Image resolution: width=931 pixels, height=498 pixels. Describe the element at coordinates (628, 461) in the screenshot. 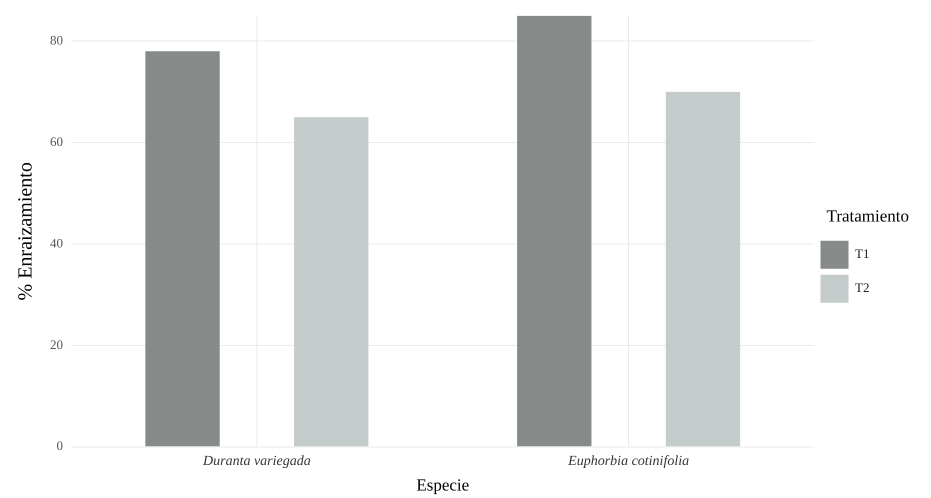

I see `x-tick-label: Euphorbia cotinifolia` at that location.